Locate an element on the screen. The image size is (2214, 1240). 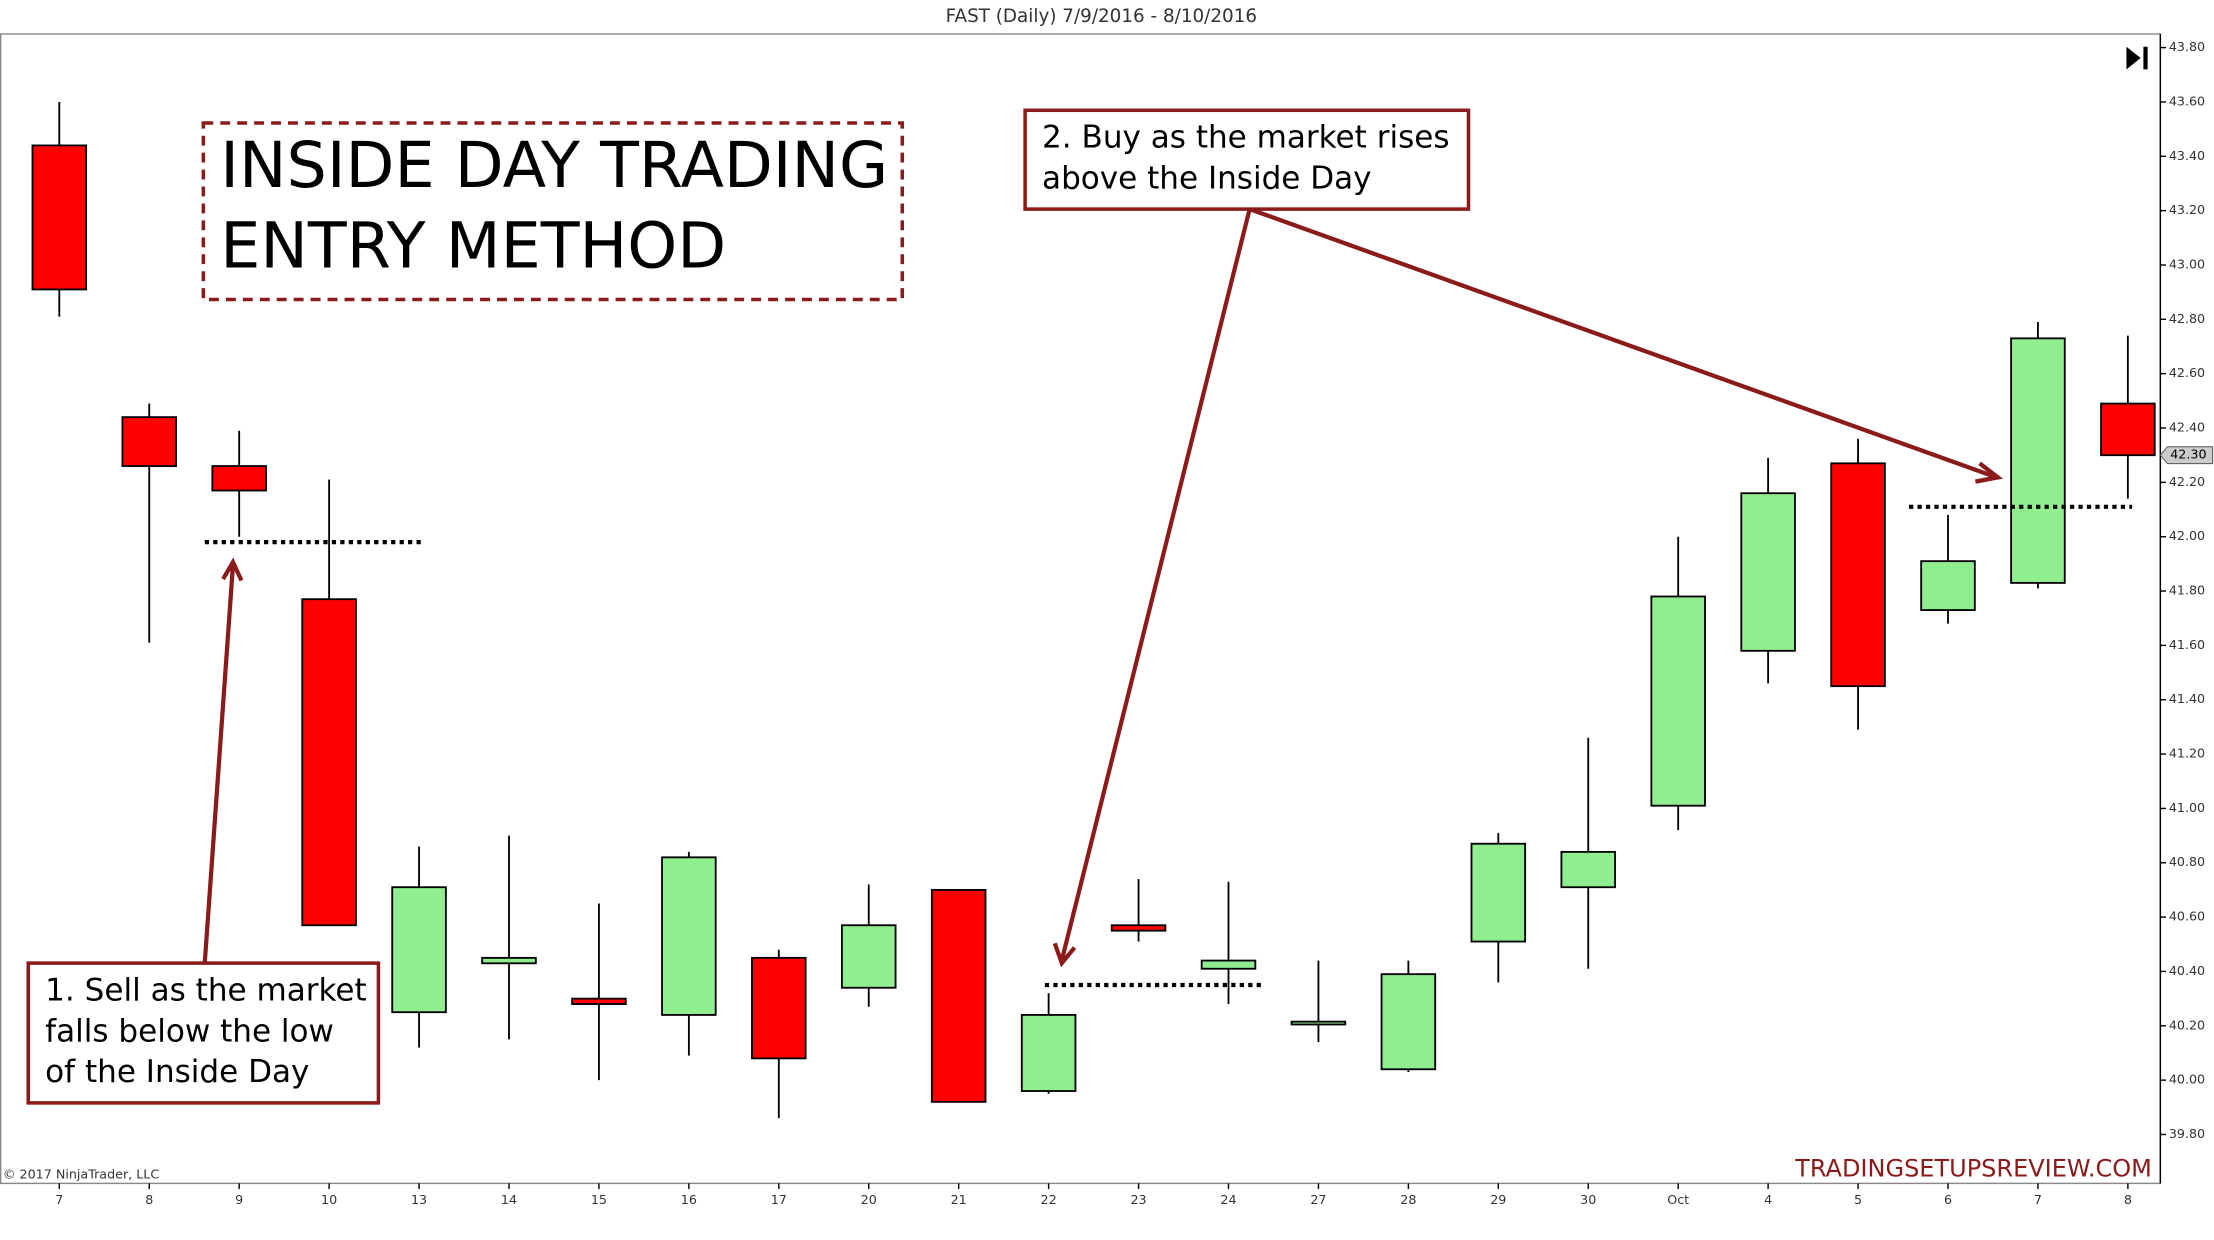
y-tick-label: 43.40 is located at coordinates (2187, 155).